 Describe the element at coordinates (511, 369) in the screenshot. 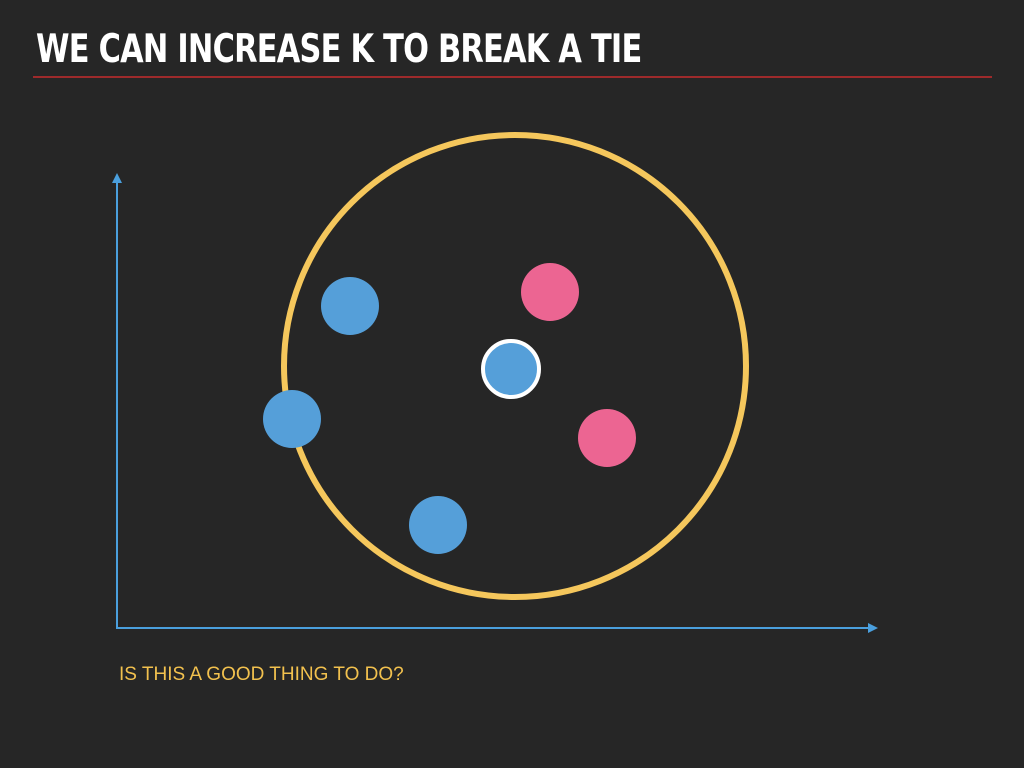

I see `query-point` at that location.